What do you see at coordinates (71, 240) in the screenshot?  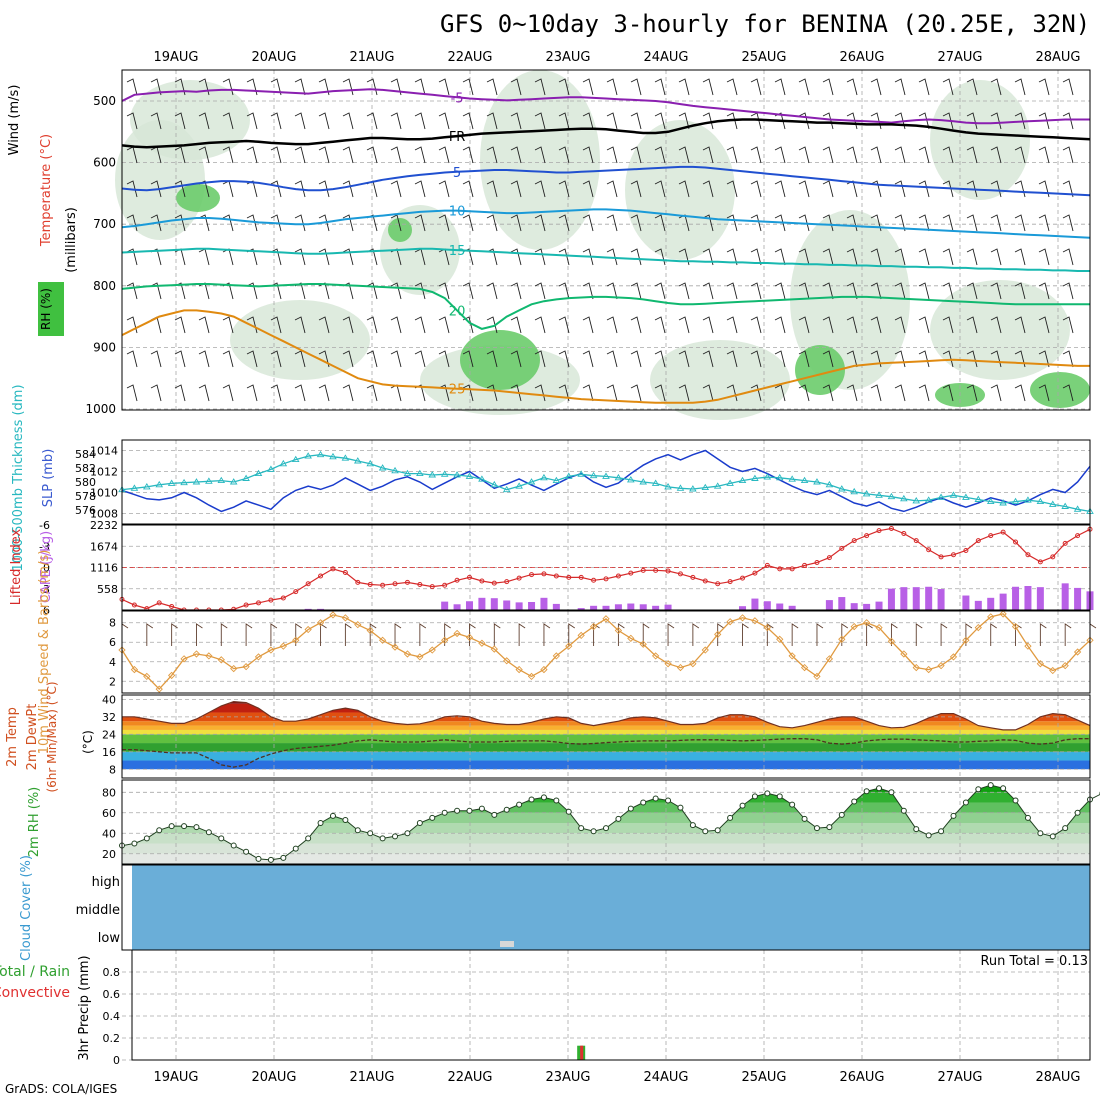 I see `pressure-axis-label: (millibars)` at bounding box center [71, 240].